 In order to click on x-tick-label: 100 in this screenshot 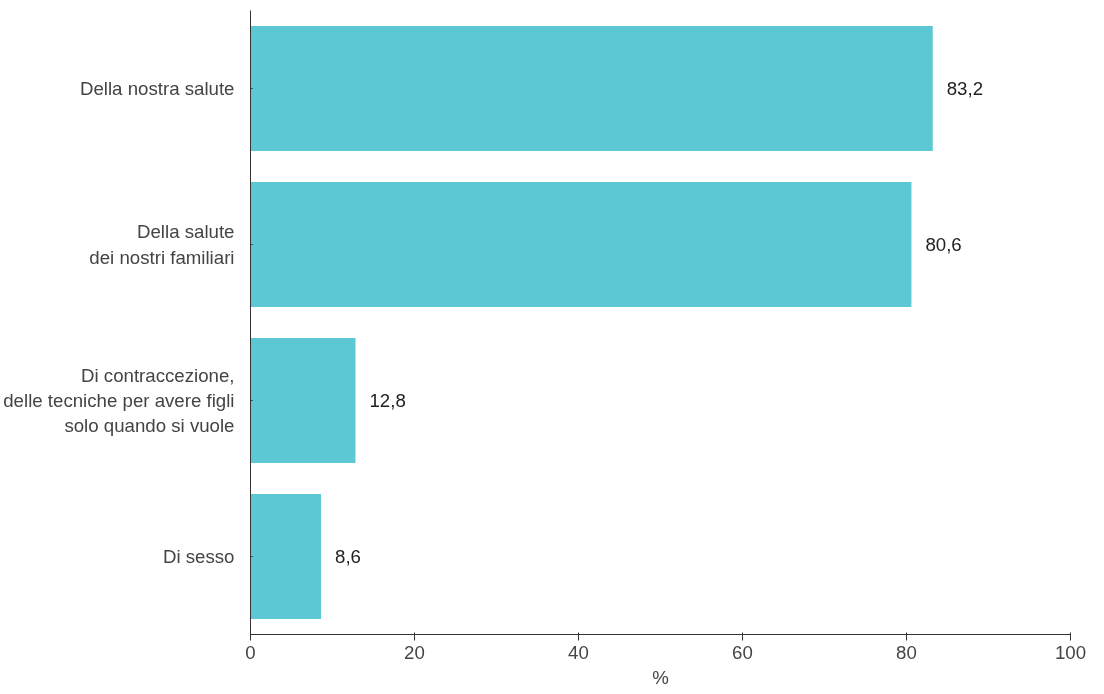, I will do `click(1070, 652)`.